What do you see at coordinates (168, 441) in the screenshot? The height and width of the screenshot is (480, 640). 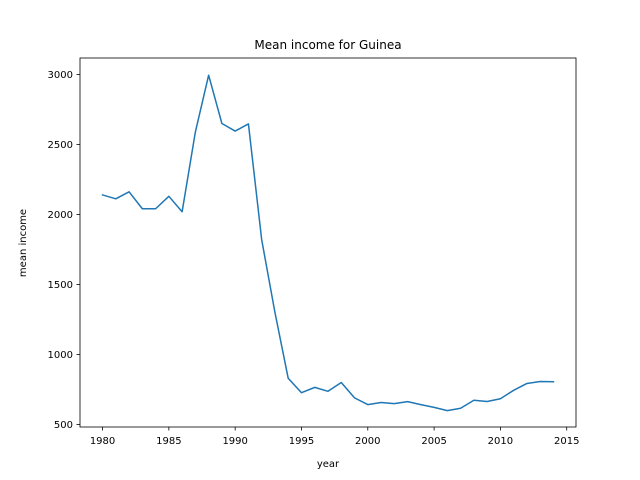 I see `x-tick-label-1985: 1985` at bounding box center [168, 441].